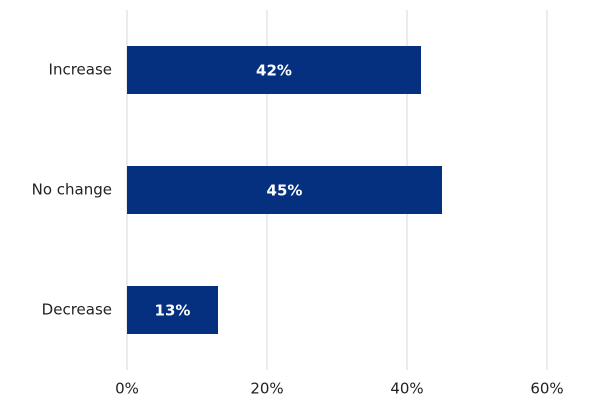 The image size is (598, 407). I want to click on y-tick-label: Increase, so click(80, 70).